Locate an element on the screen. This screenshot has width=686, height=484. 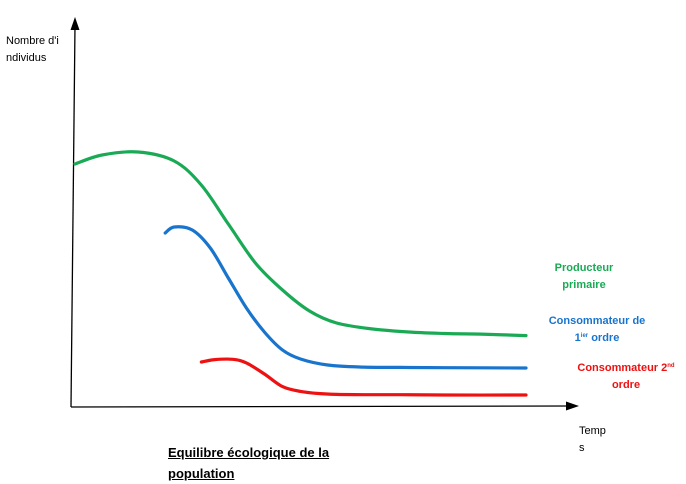
y-axis-label: Nombre d'individus is located at coordinates (32, 49).